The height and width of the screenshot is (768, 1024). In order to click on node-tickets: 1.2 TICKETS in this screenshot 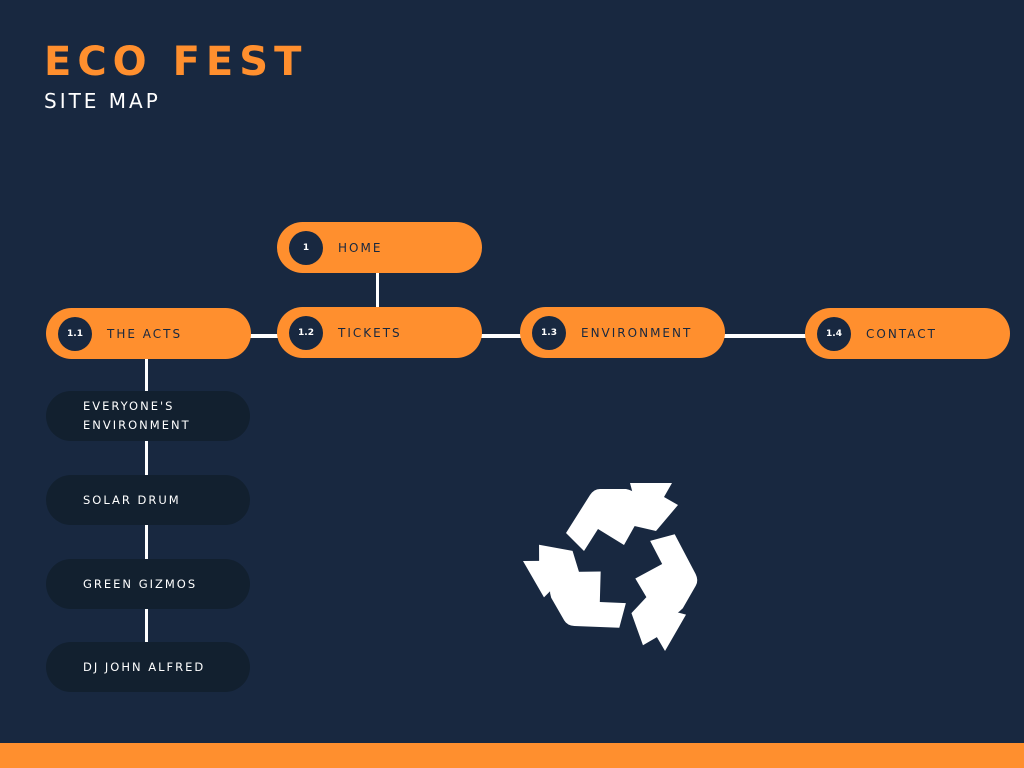, I will do `click(379, 332)`.